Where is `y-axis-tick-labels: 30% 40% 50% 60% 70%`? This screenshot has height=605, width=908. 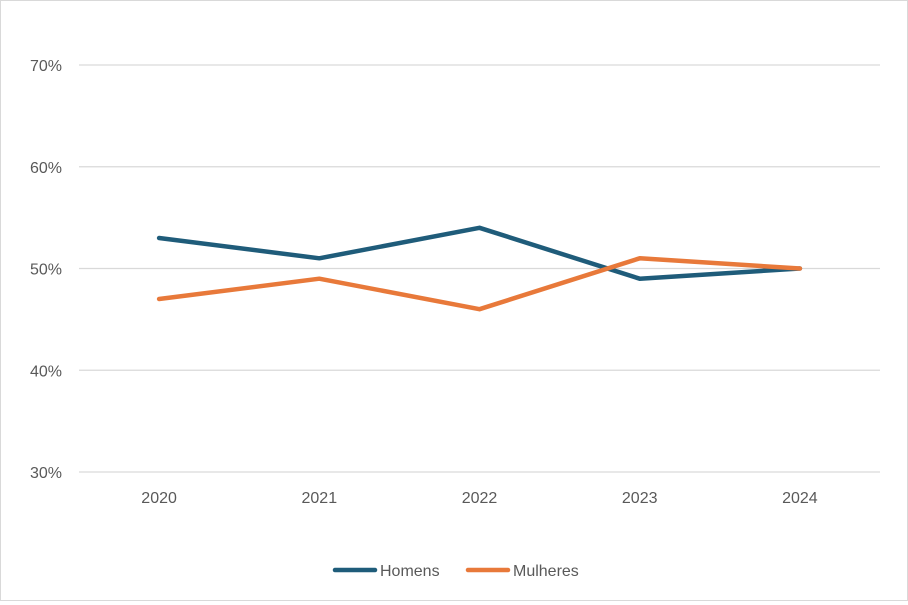
y-axis-tick-labels: 30% 40% 50% 60% 70% is located at coordinates (46, 270).